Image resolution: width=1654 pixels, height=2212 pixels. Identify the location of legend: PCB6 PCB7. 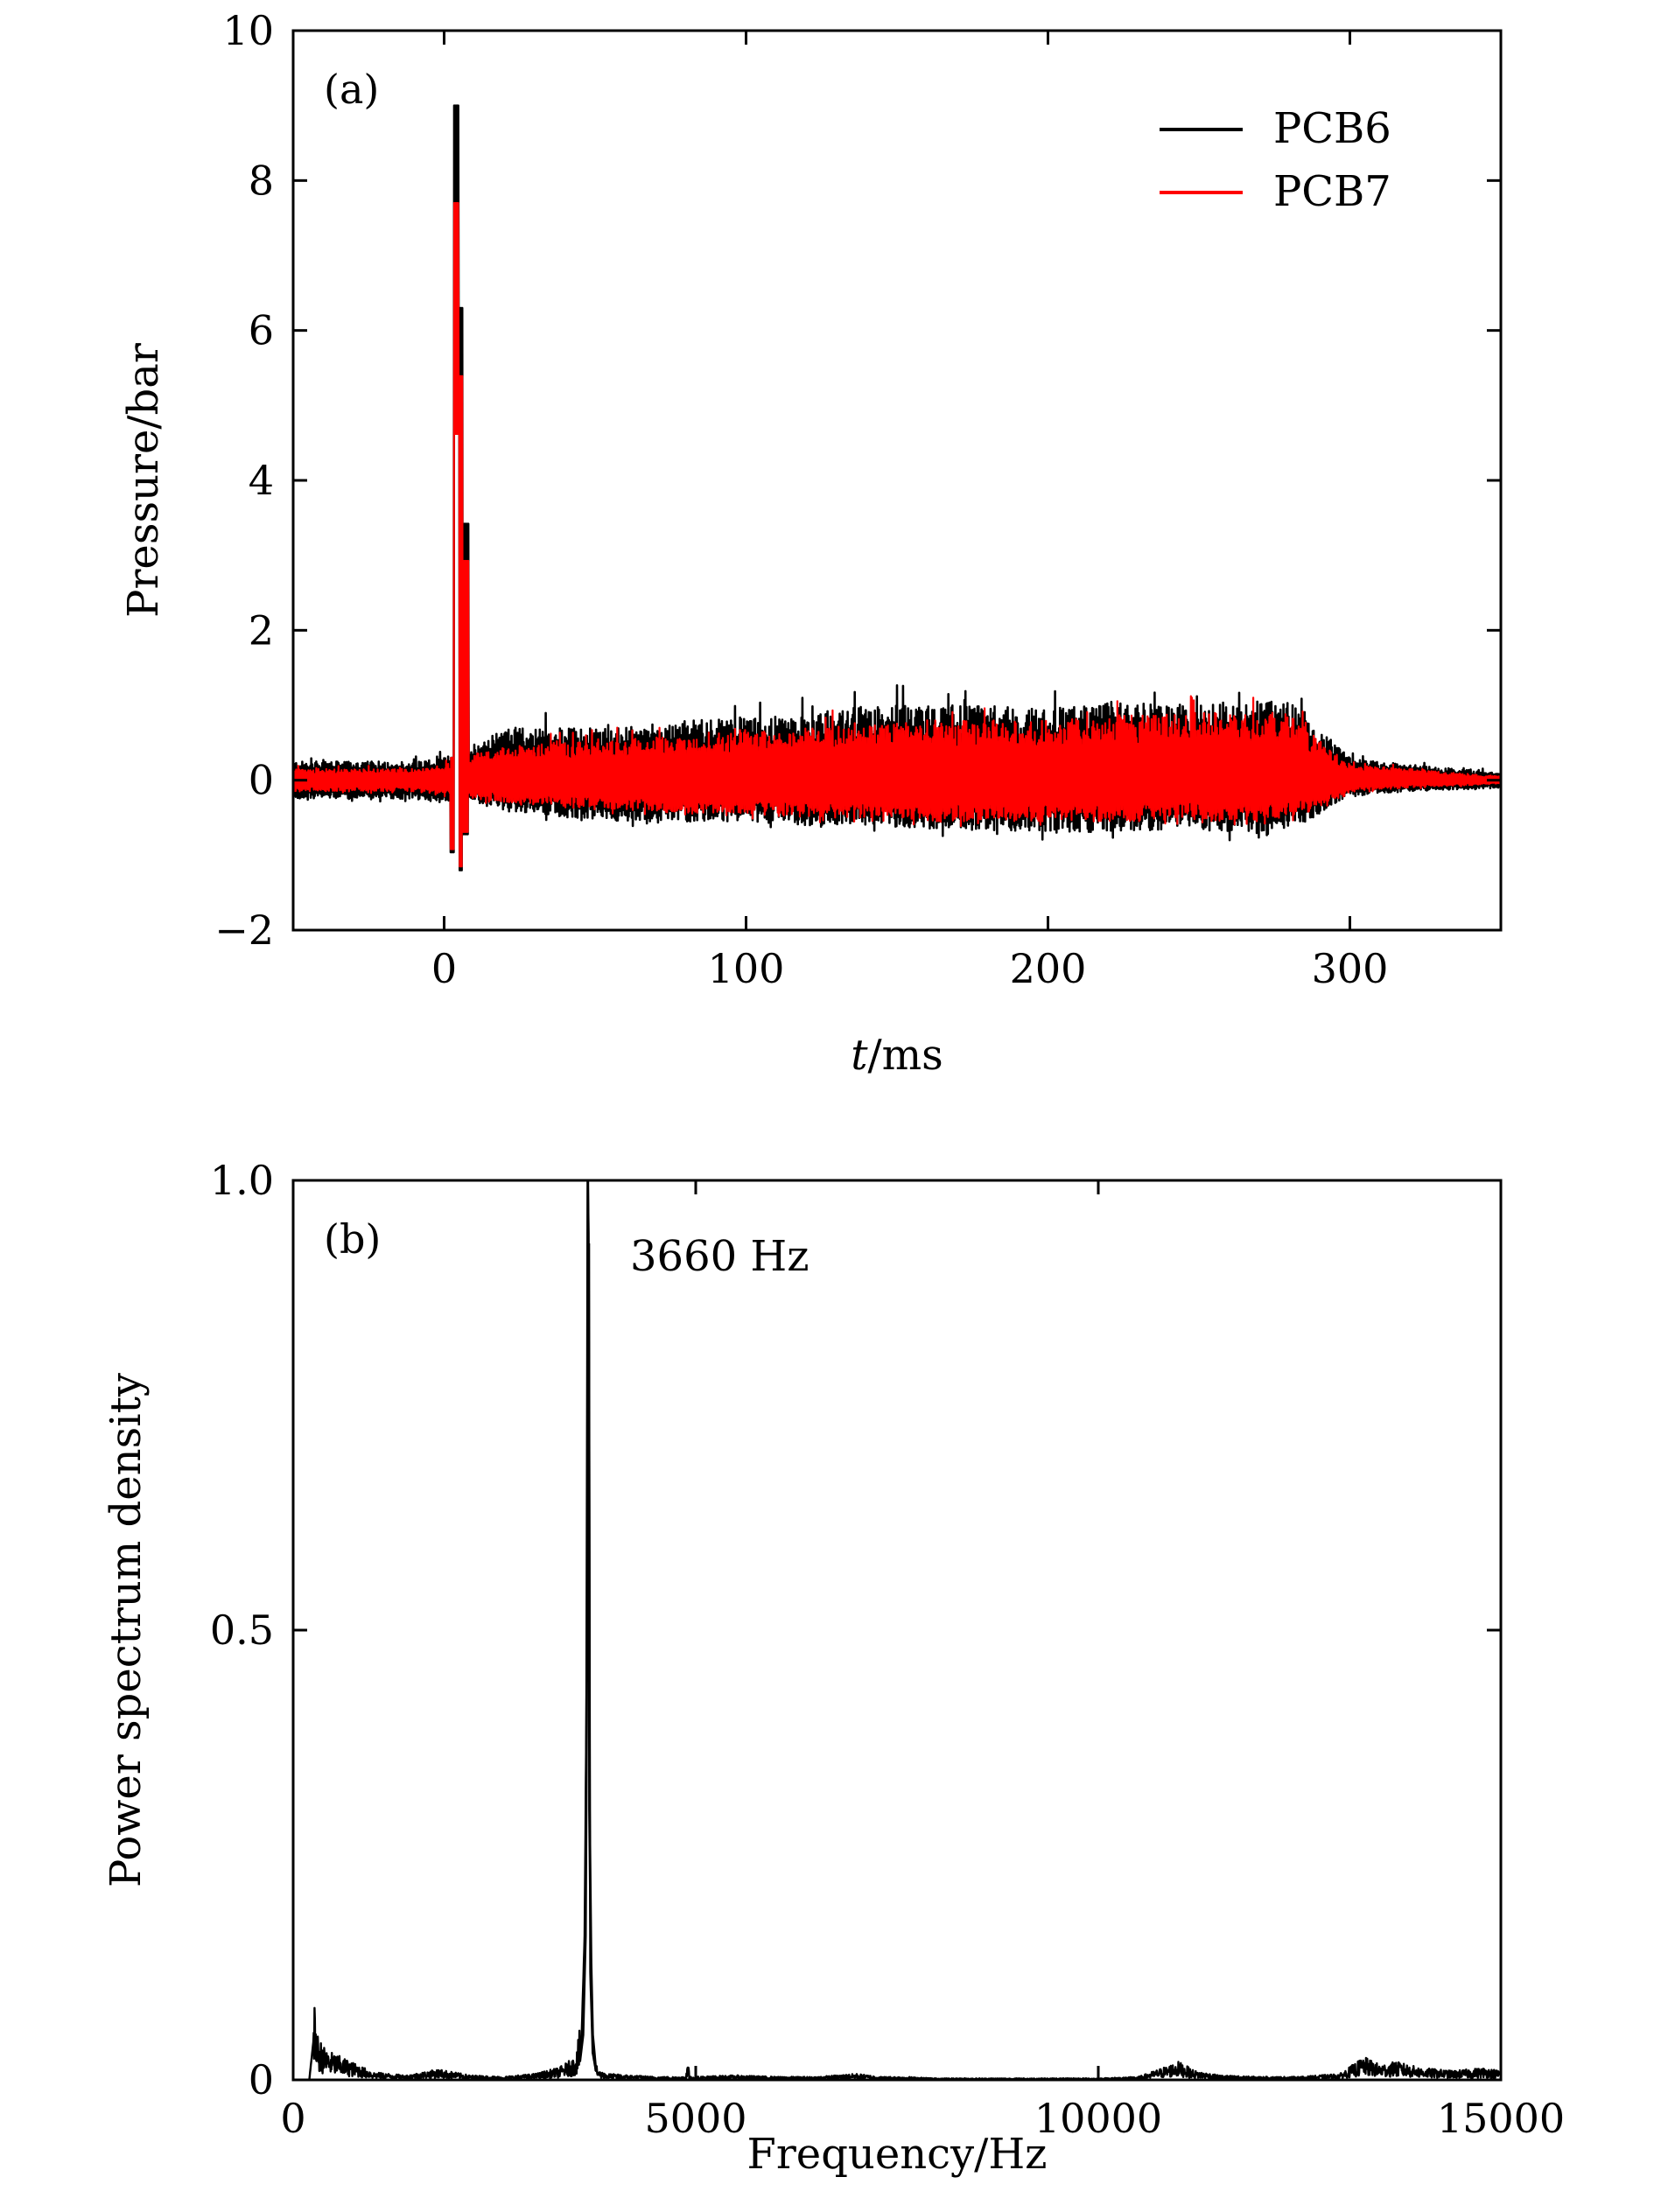
(1275, 160).